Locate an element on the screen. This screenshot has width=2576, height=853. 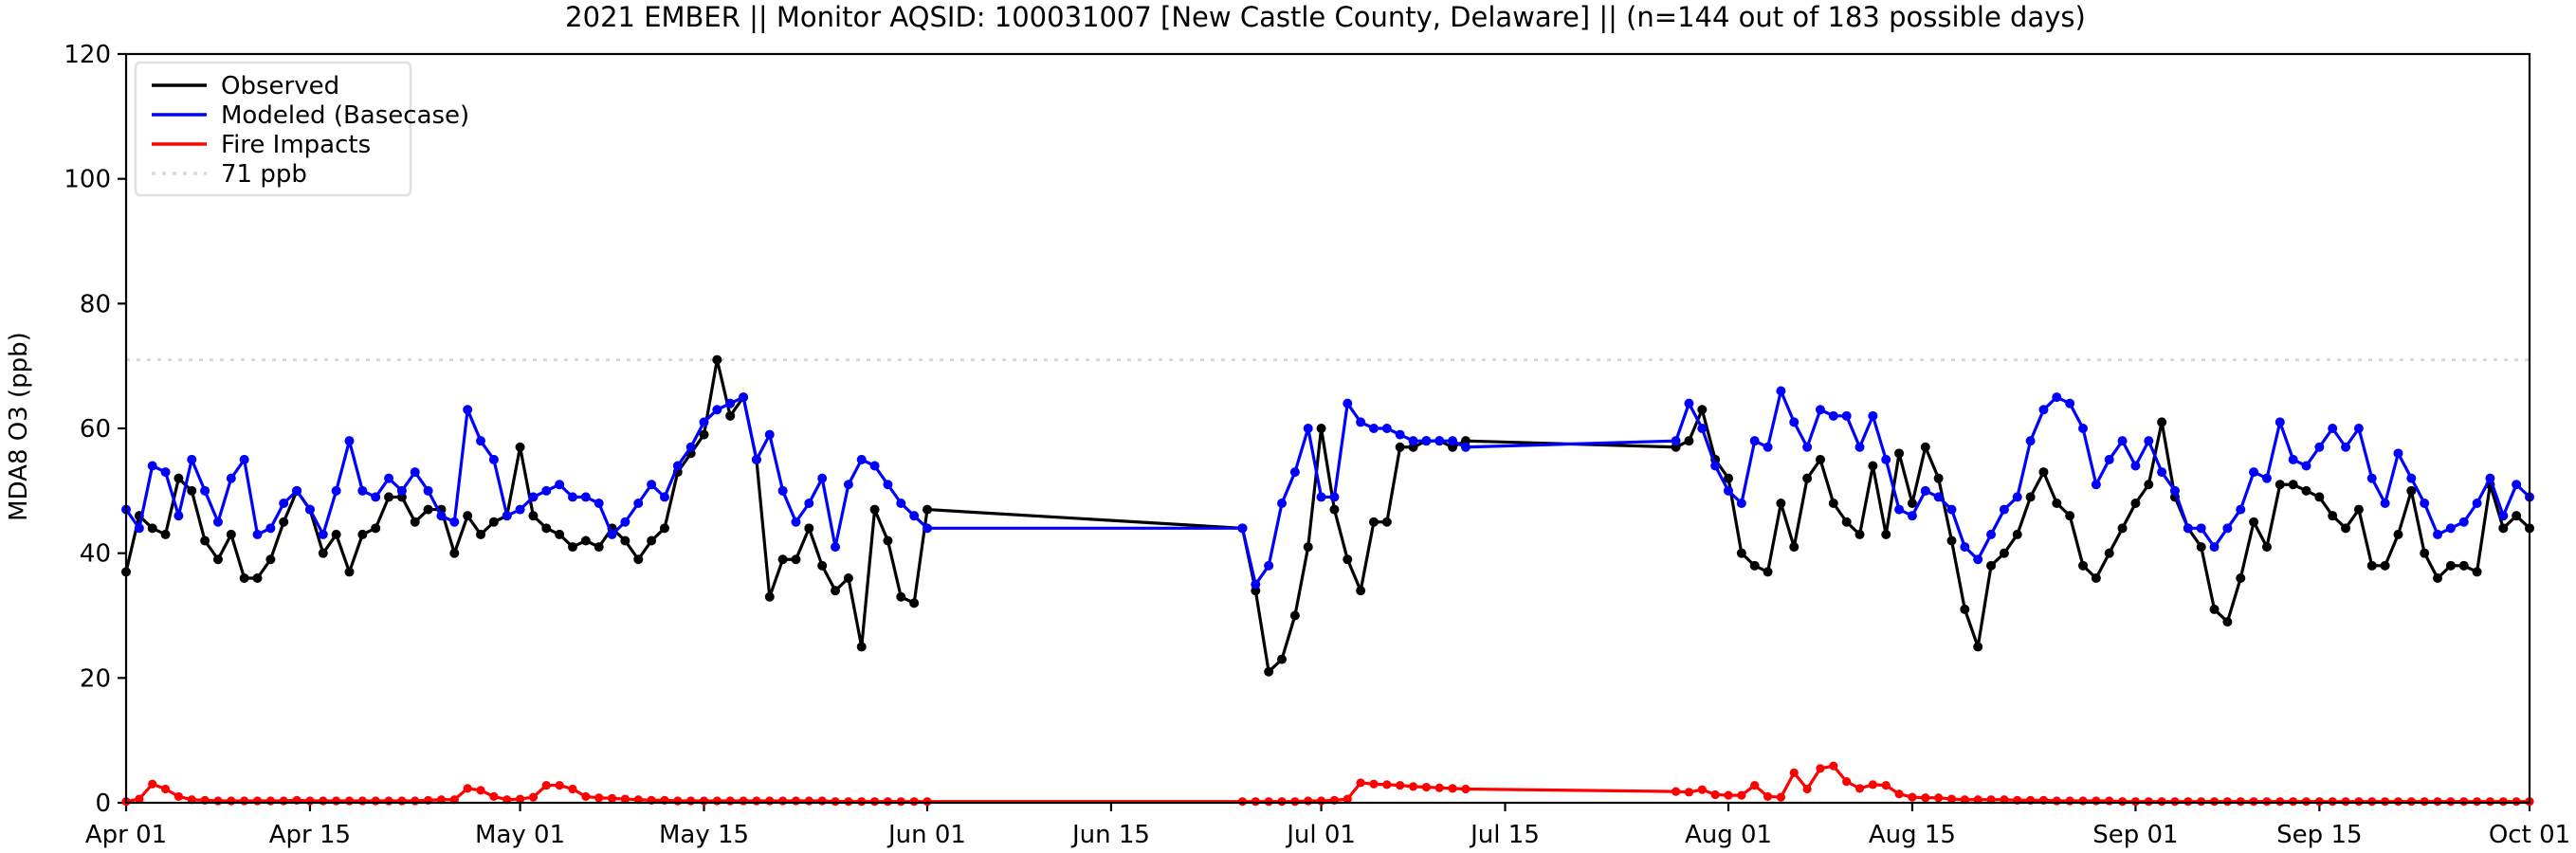
x-tick-label: May 01 is located at coordinates (520, 835).